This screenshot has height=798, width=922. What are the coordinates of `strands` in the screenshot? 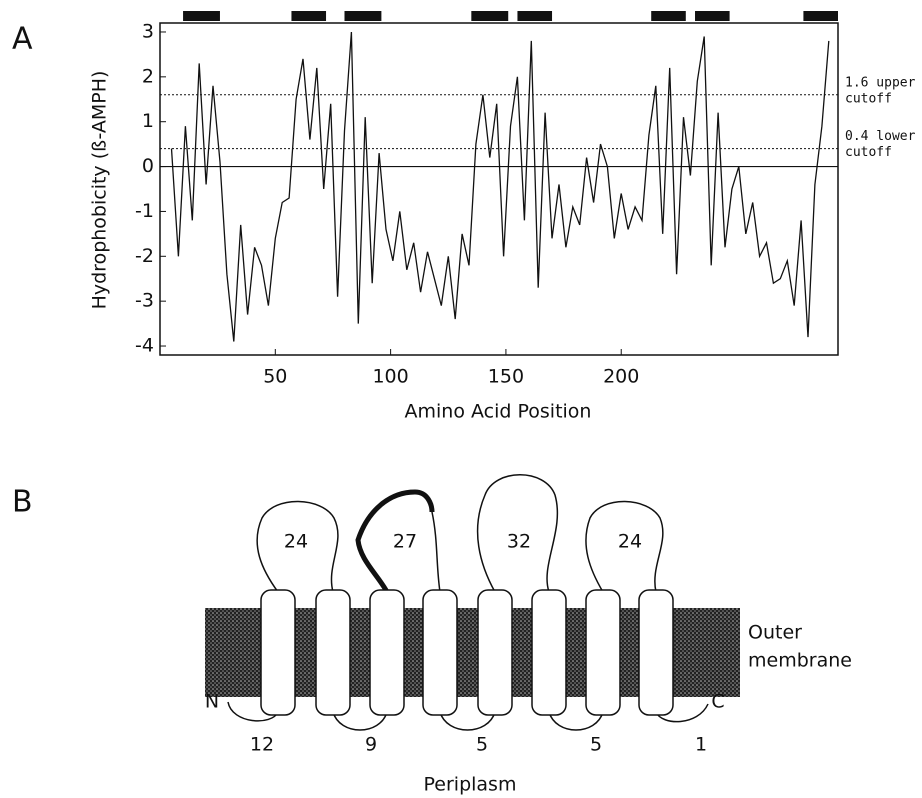 It's located at (467, 652).